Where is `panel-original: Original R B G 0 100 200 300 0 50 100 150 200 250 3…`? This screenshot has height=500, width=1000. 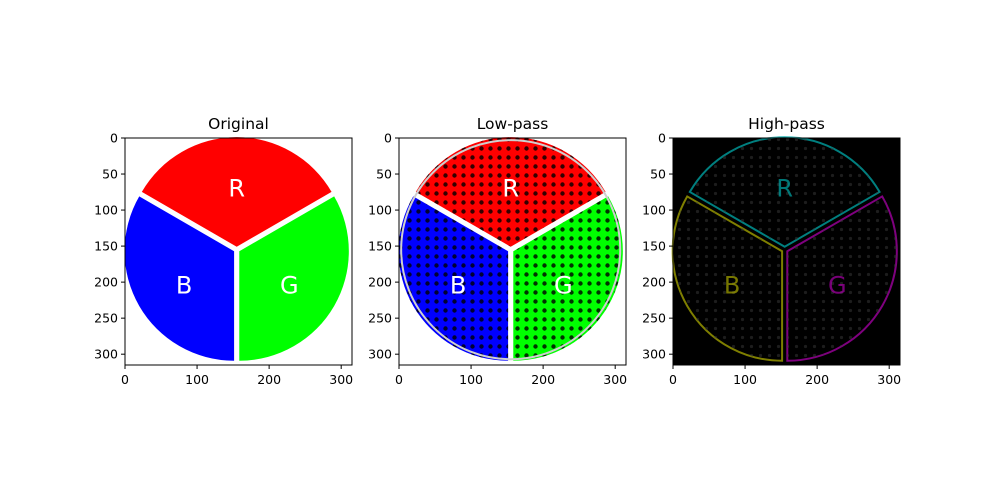
panel-original: Original R B G 0 100 200 300 0 50 100 150 200 250 3… is located at coordinates (223, 251).